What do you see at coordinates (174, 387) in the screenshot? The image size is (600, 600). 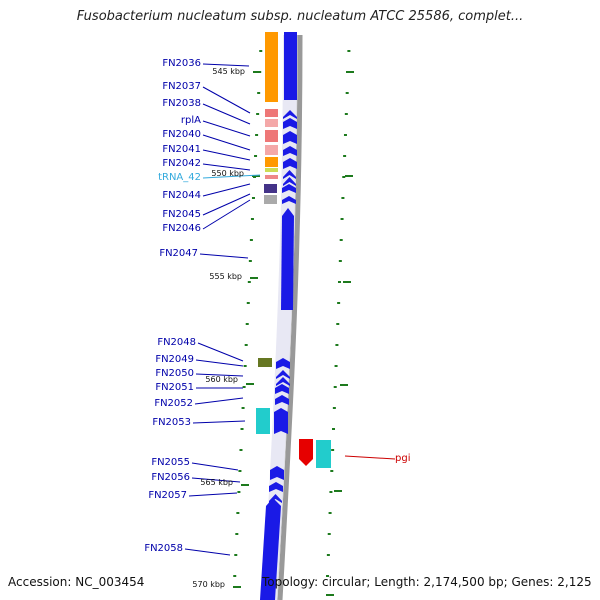 I see `gene-label-fn2051: FN2051` at bounding box center [174, 387].